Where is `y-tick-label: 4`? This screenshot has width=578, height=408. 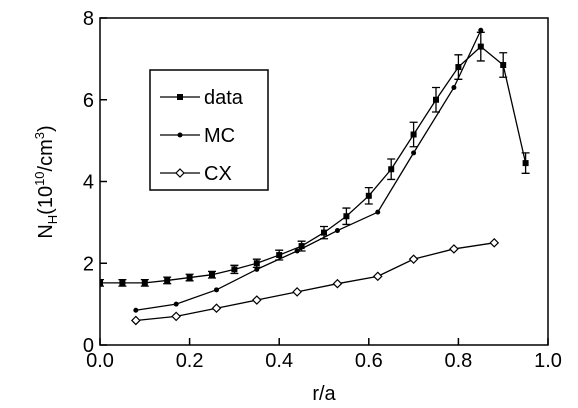 y-tick-label: 4 is located at coordinates (88, 183).